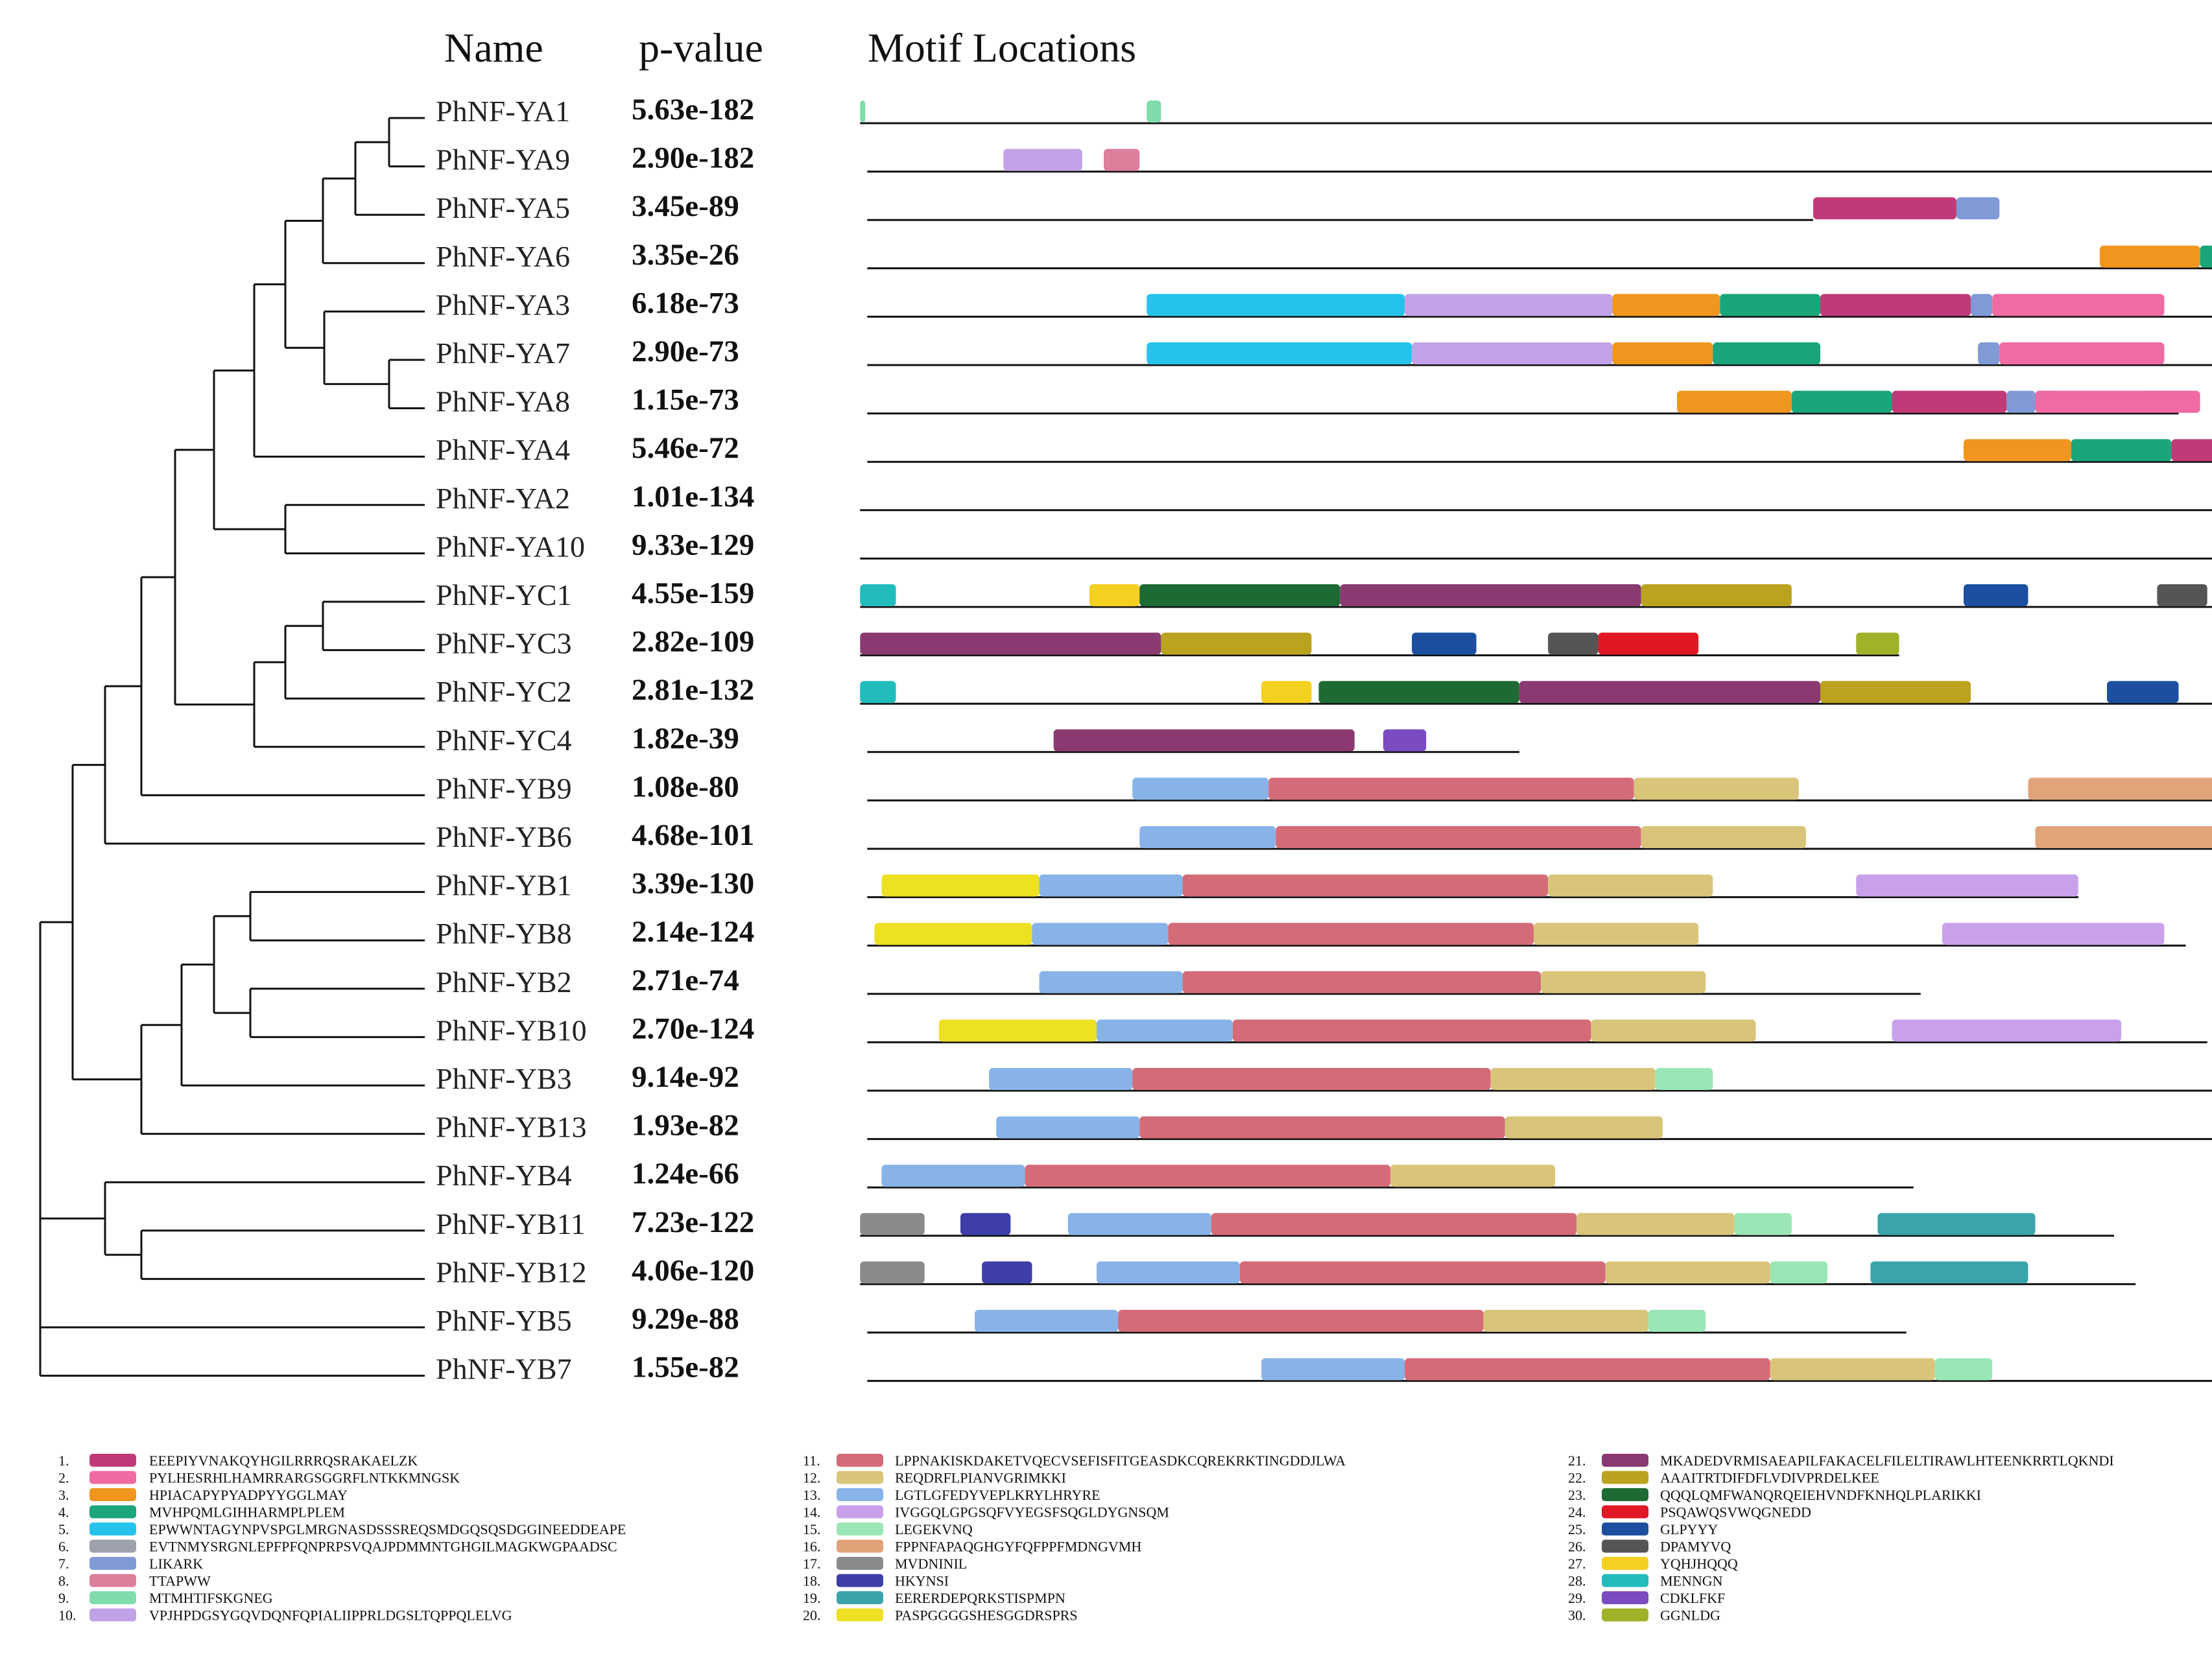  I want to click on gene-pvalue: 1.55e-82, so click(685, 1368).